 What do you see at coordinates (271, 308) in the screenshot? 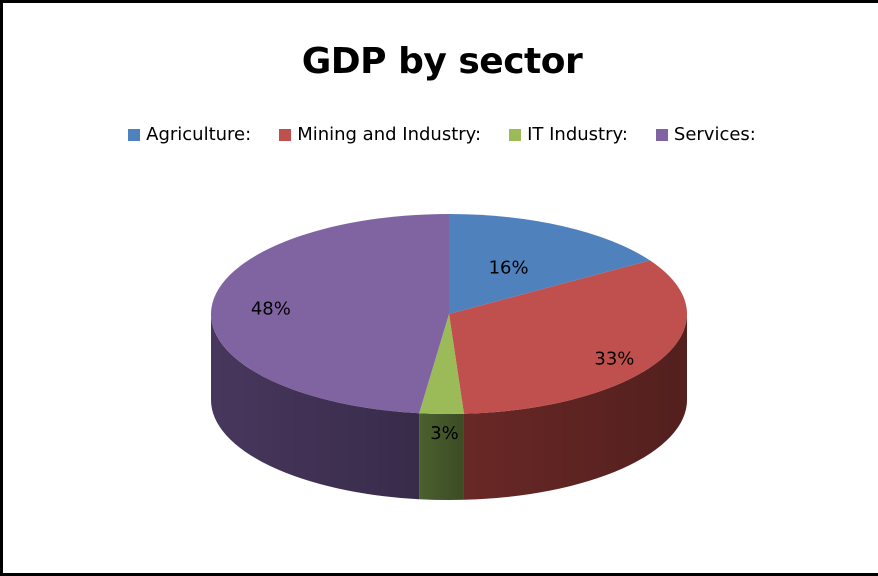
I see `pie-data-label-services: 48%` at bounding box center [271, 308].